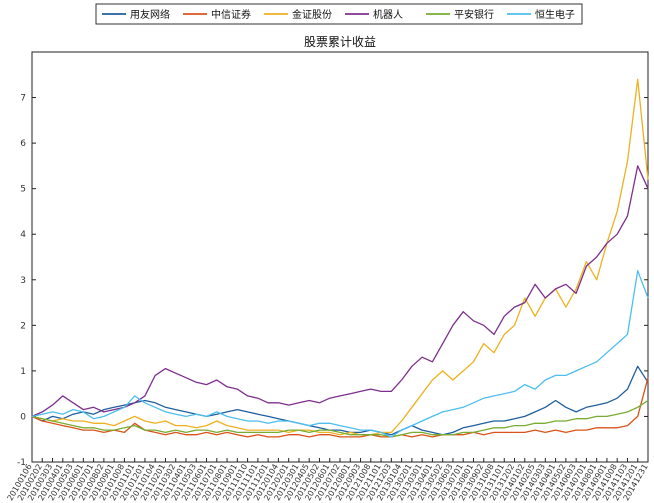 Image resolution: width=654 pixels, height=503 pixels. Describe the element at coordinates (23, 281) in the screenshot. I see `y-tick-label: 3` at that location.